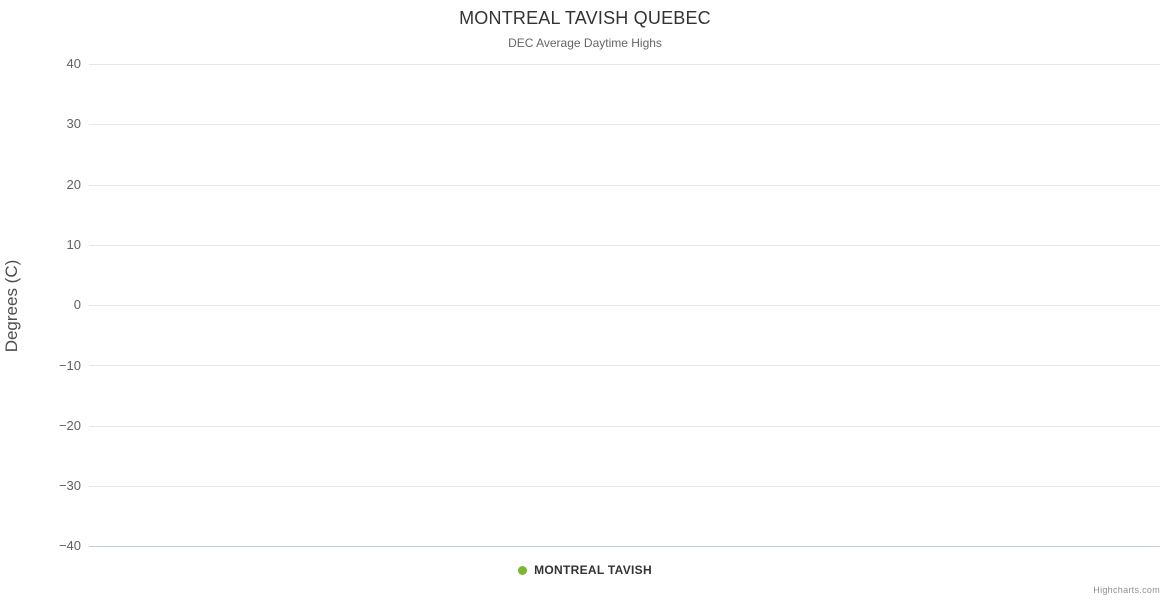 This screenshot has height=600, width=1170. I want to click on gridline-neg10, so click(624, 365).